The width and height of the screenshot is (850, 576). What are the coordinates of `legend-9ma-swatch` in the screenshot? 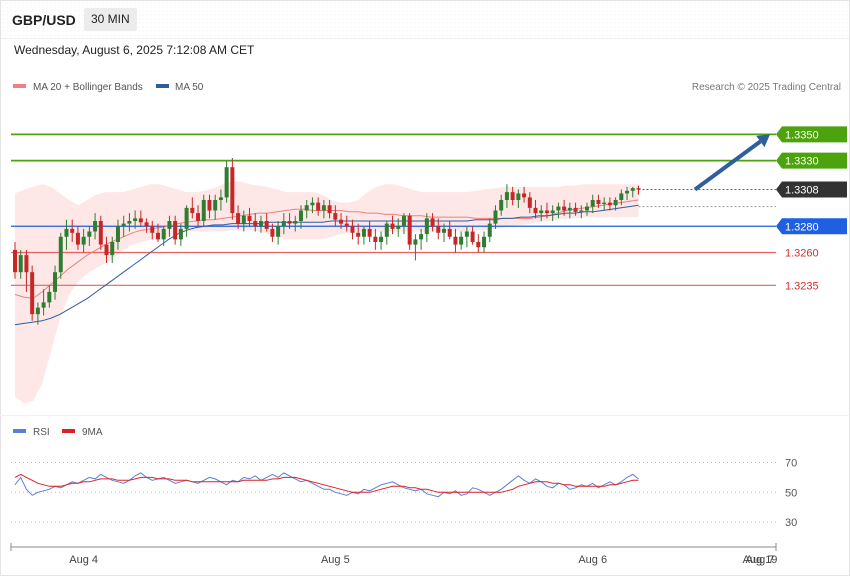 It's located at (68, 431).